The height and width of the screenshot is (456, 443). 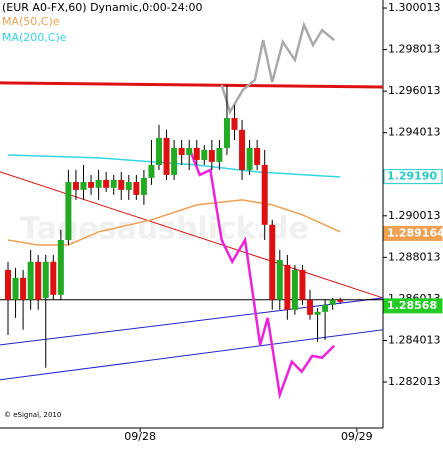 What do you see at coordinates (414, 49) in the screenshot?
I see `y-tick-label: 1.298013` at bounding box center [414, 49].